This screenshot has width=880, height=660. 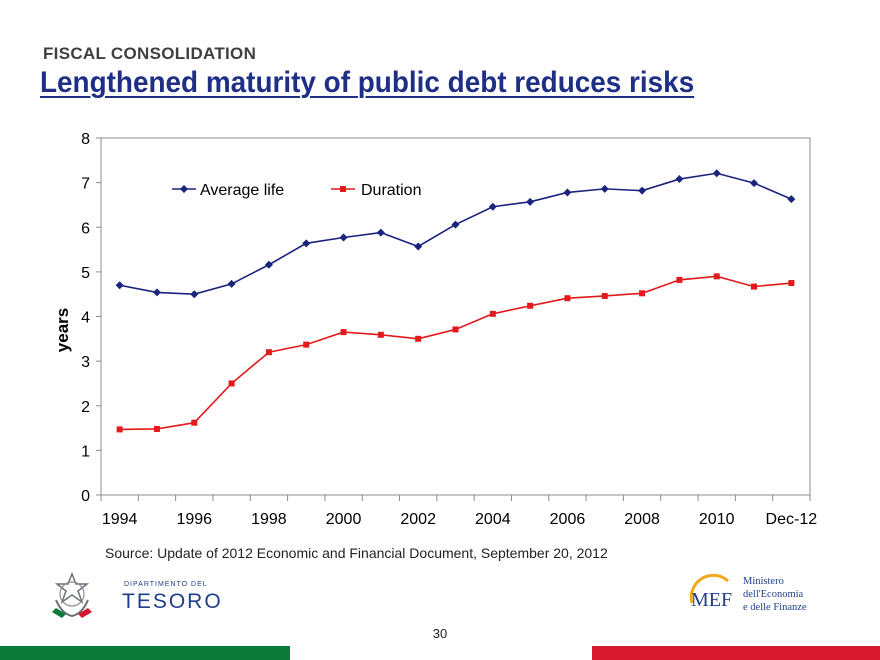 I want to click on tesoro-emblem, so click(x=80, y=599).